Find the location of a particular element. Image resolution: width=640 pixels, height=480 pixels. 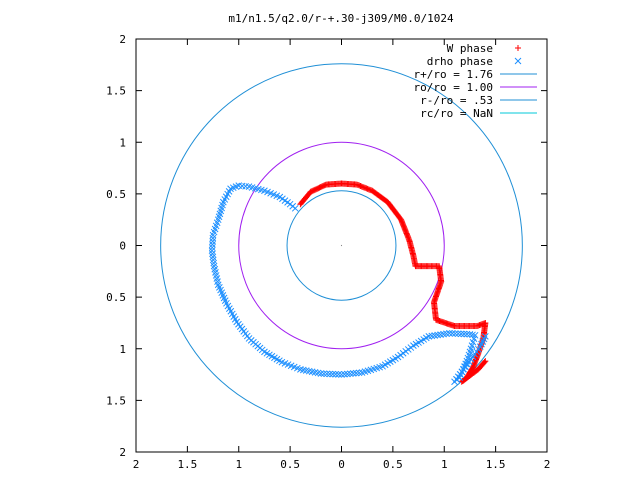

legend-swatch-w_phase is located at coordinates (518, 48).